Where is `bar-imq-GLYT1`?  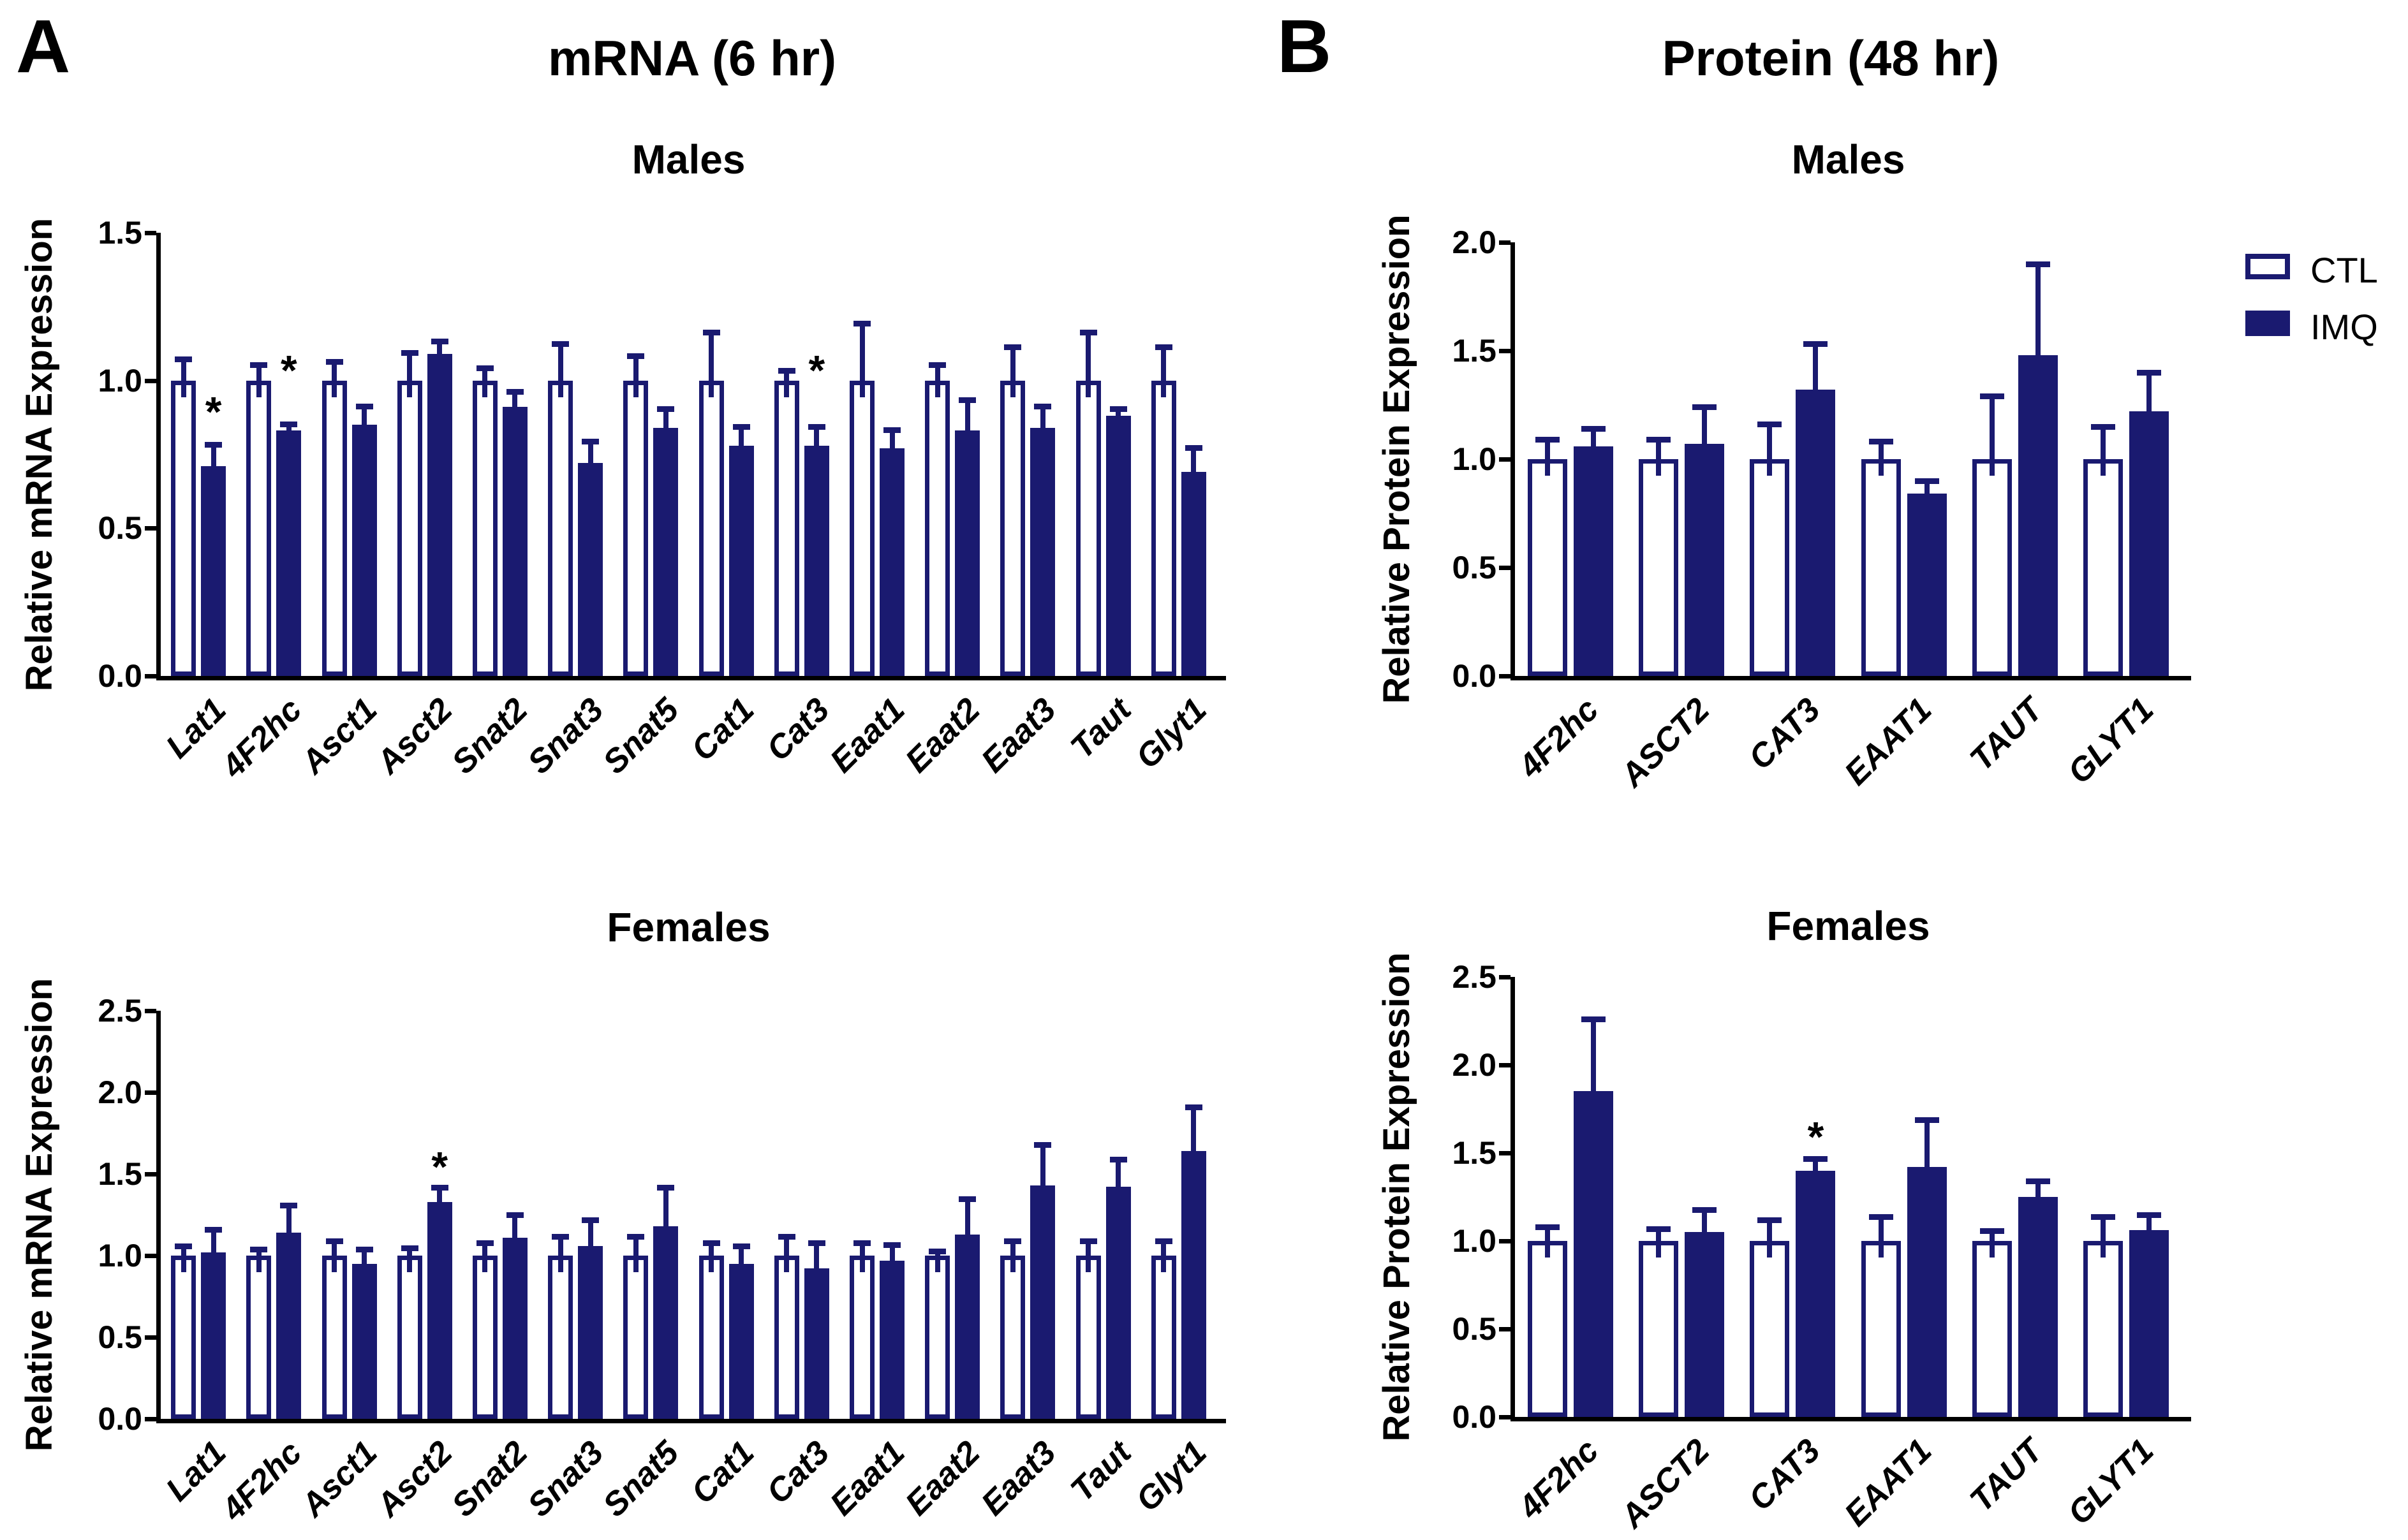 bar-imq-GLYT1 is located at coordinates (2149, 543).